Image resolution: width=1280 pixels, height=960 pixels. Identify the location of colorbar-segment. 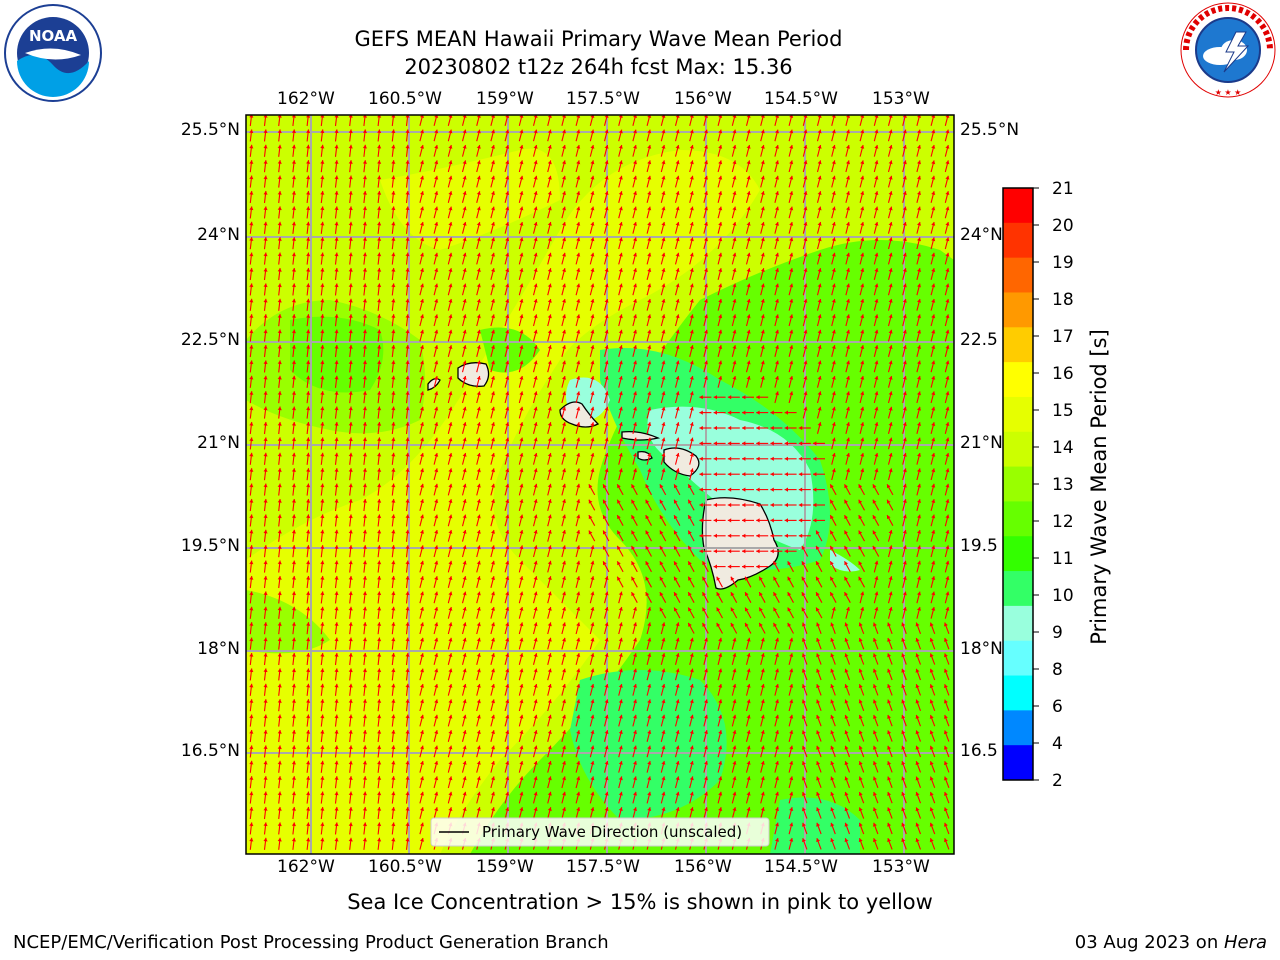
(1018, 554).